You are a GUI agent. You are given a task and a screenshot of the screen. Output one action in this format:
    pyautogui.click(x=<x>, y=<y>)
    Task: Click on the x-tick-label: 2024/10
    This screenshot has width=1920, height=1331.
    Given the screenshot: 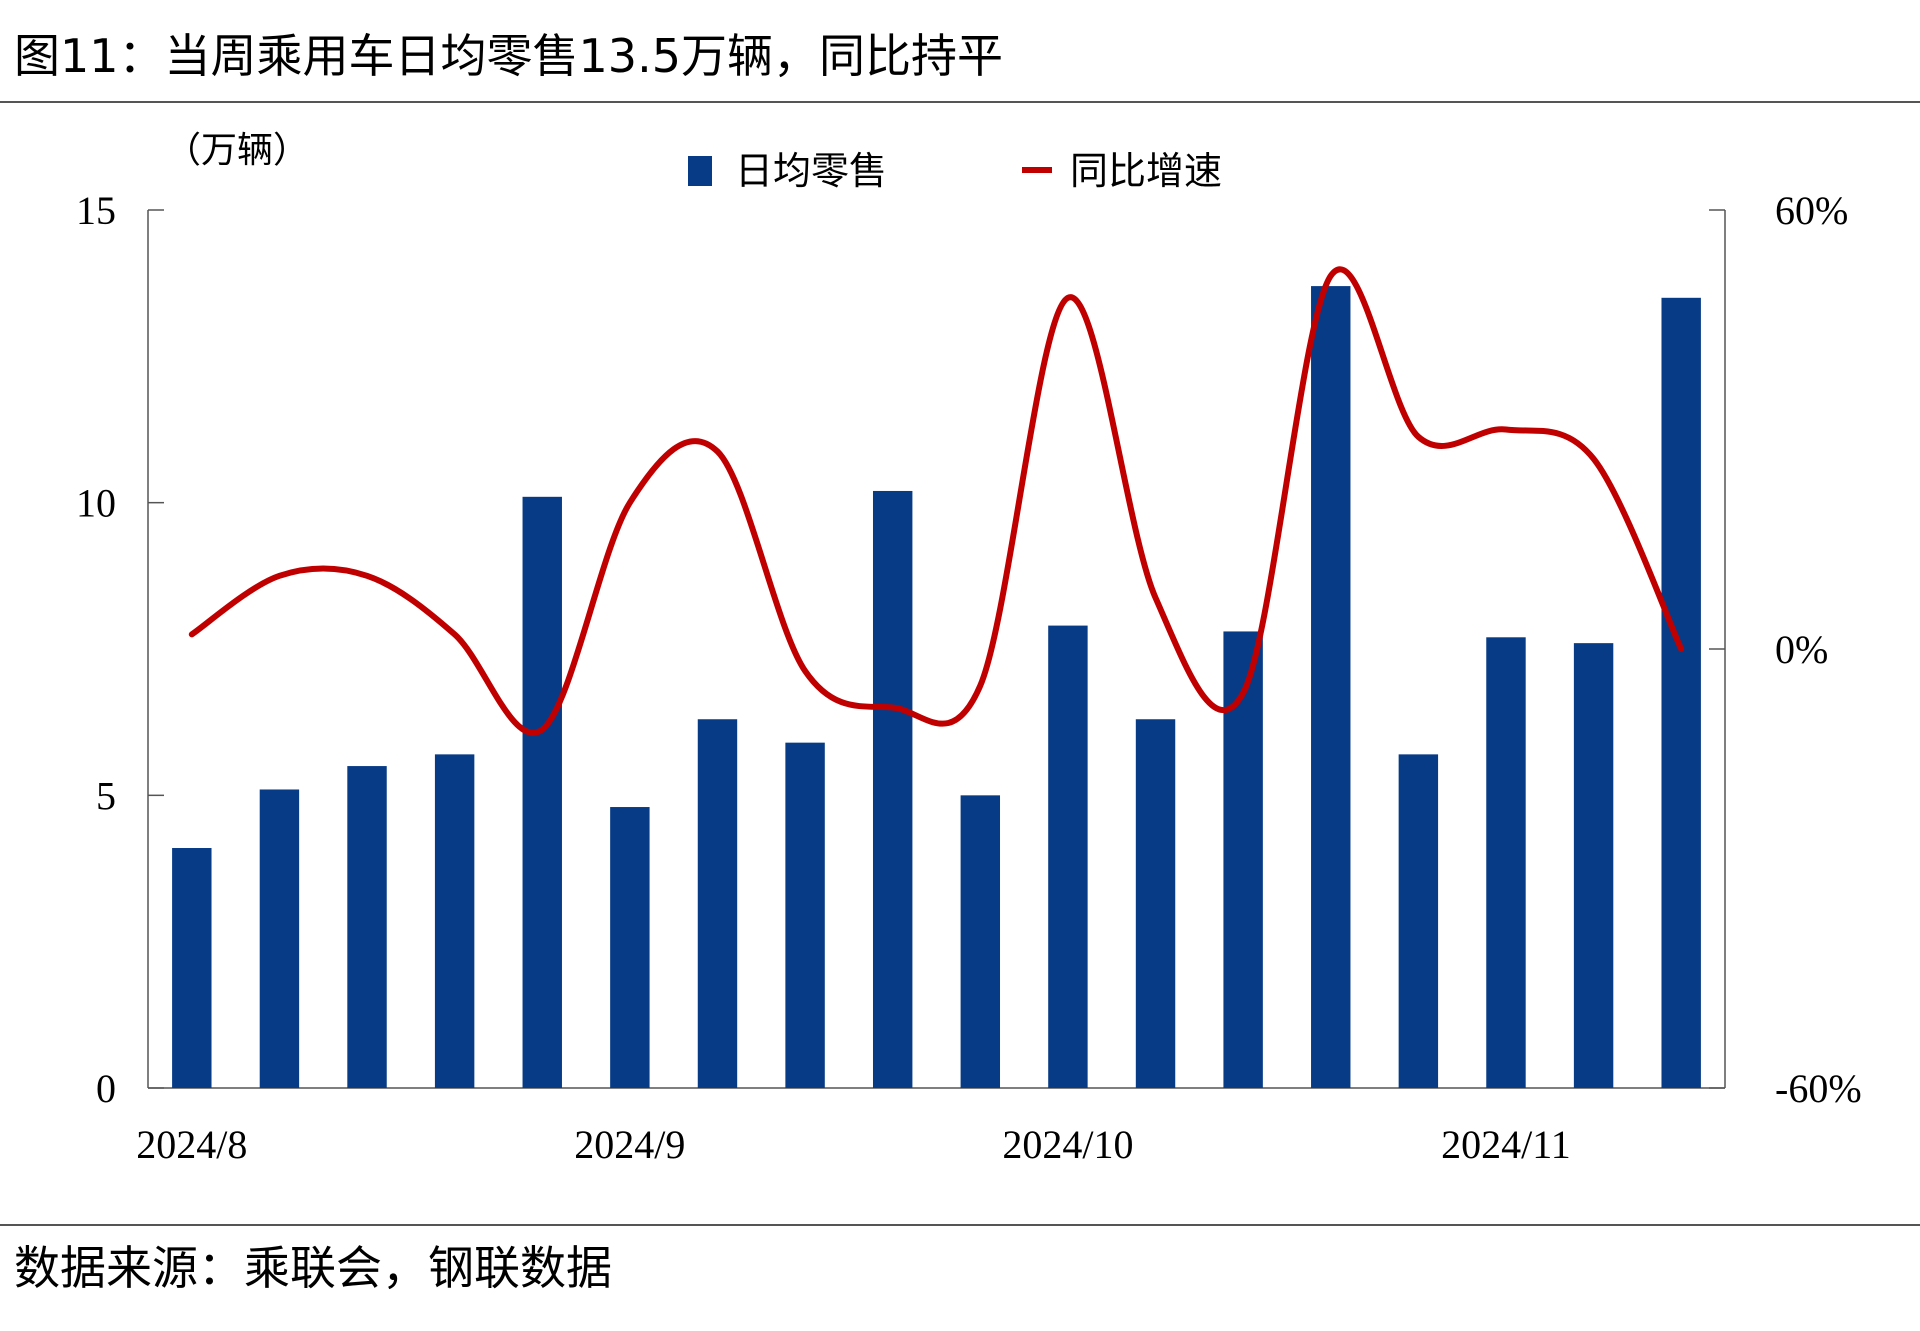 What is the action you would take?
    pyautogui.click(x=1067, y=1144)
    